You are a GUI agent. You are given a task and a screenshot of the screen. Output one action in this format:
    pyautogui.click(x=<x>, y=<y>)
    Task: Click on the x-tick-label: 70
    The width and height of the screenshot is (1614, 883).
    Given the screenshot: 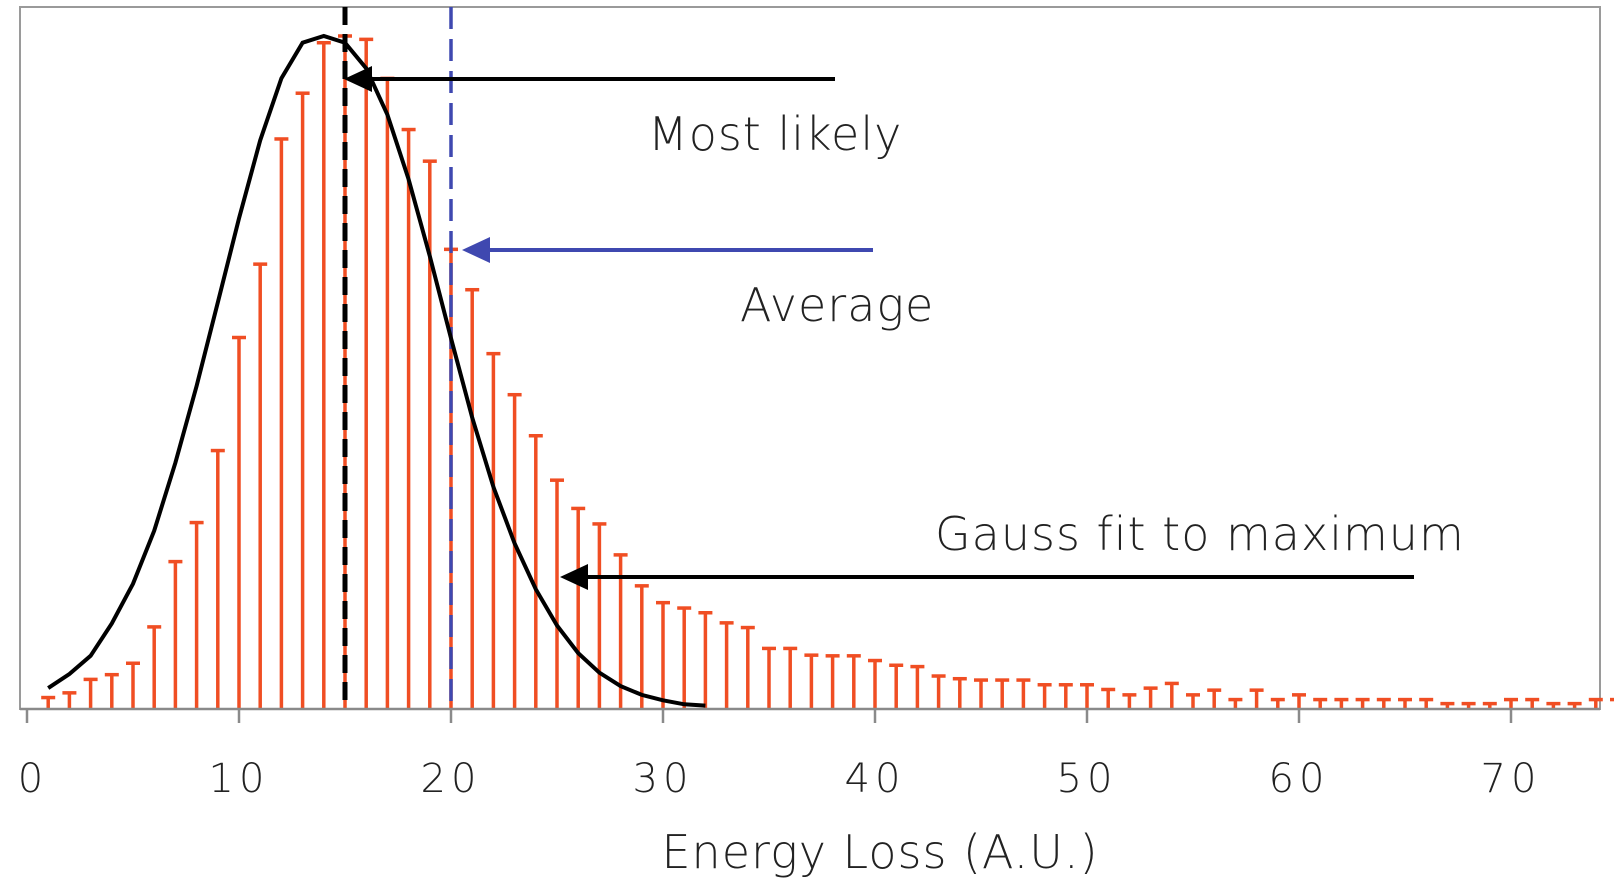 What is the action you would take?
    pyautogui.click(x=1511, y=779)
    